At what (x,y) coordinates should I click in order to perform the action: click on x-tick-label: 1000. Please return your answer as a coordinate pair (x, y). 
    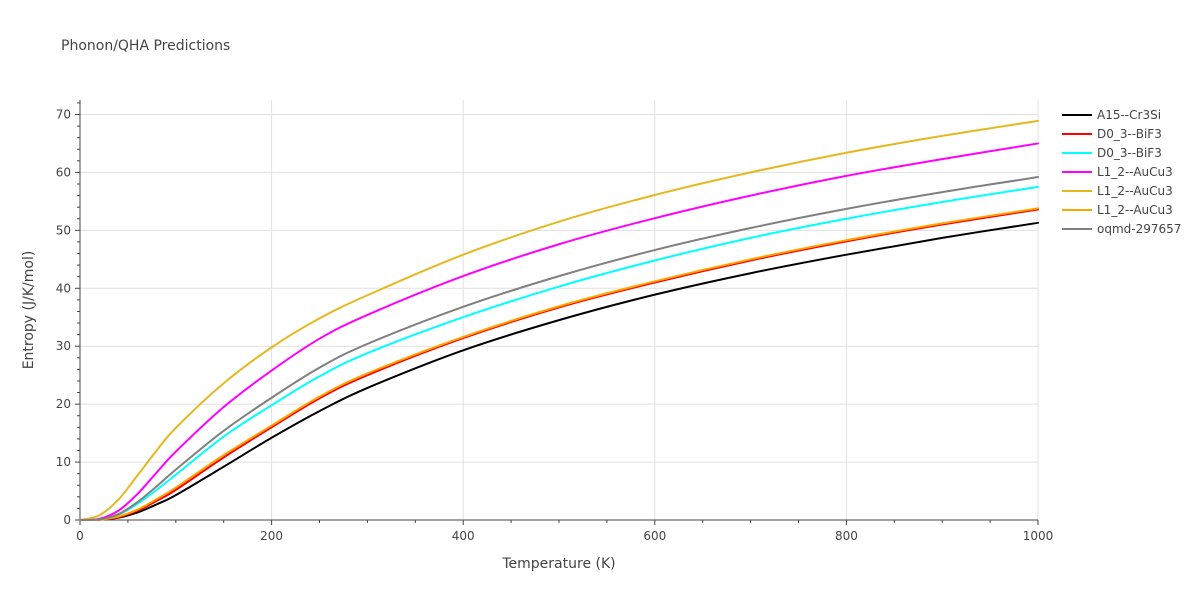
    Looking at the image, I should click on (1038, 536).